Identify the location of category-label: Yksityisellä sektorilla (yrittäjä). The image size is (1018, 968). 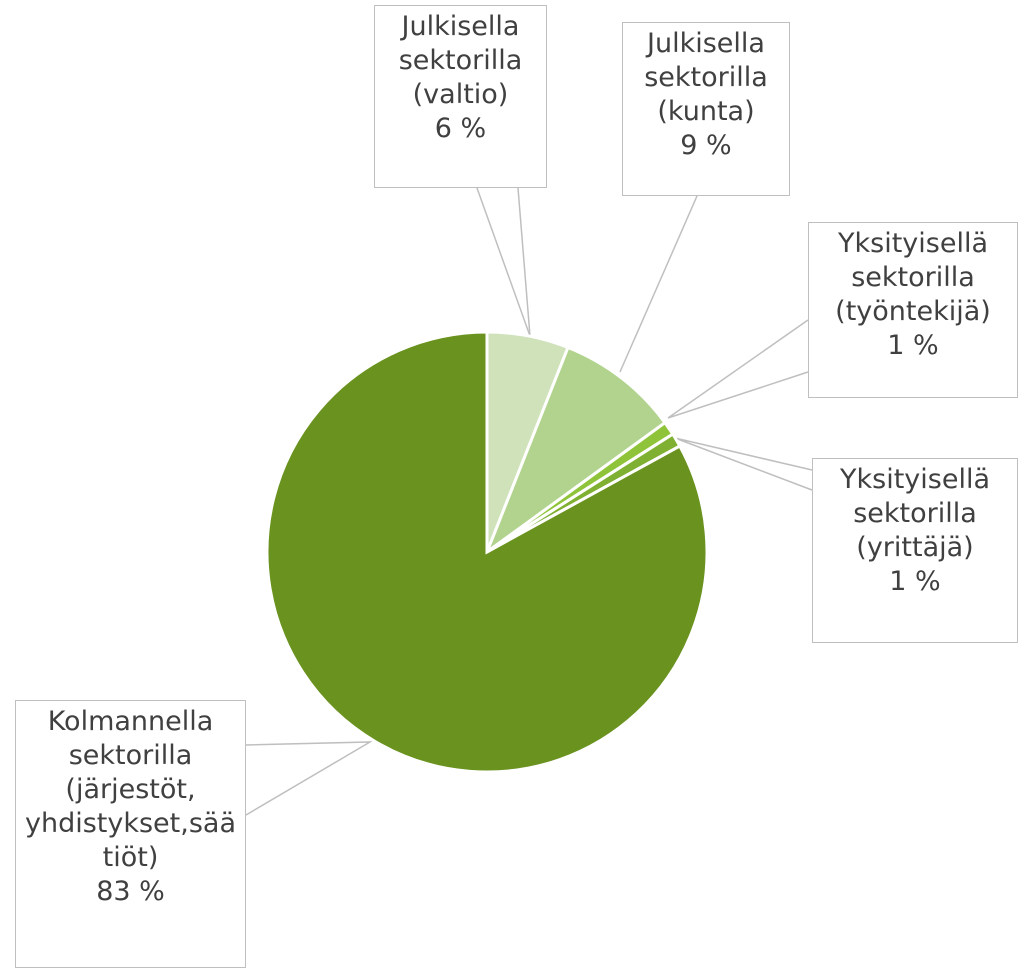
(915, 513).